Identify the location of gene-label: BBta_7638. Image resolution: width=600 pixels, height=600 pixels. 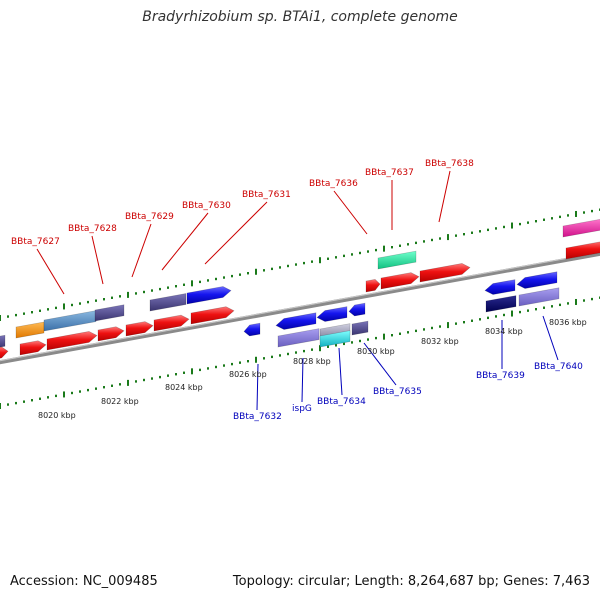
(449, 164).